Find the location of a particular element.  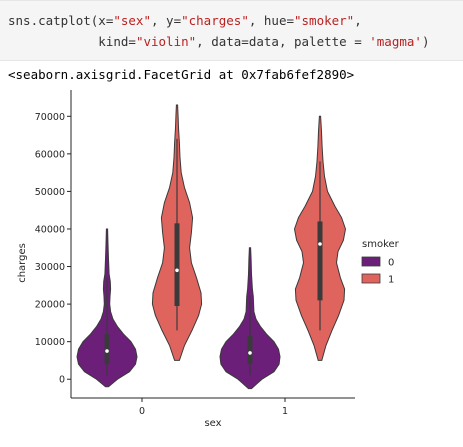

x-axis-label: sex is located at coordinates (212, 423).